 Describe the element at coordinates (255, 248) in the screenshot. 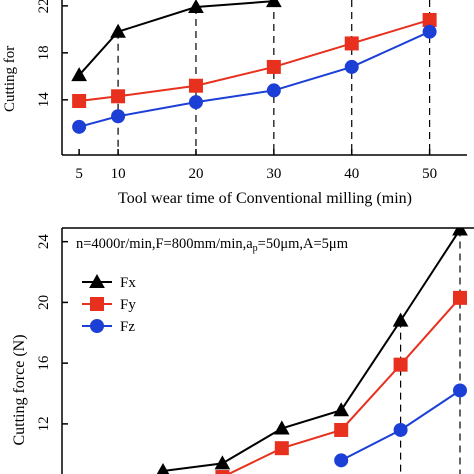

I see `annotation-subscript: p` at that location.